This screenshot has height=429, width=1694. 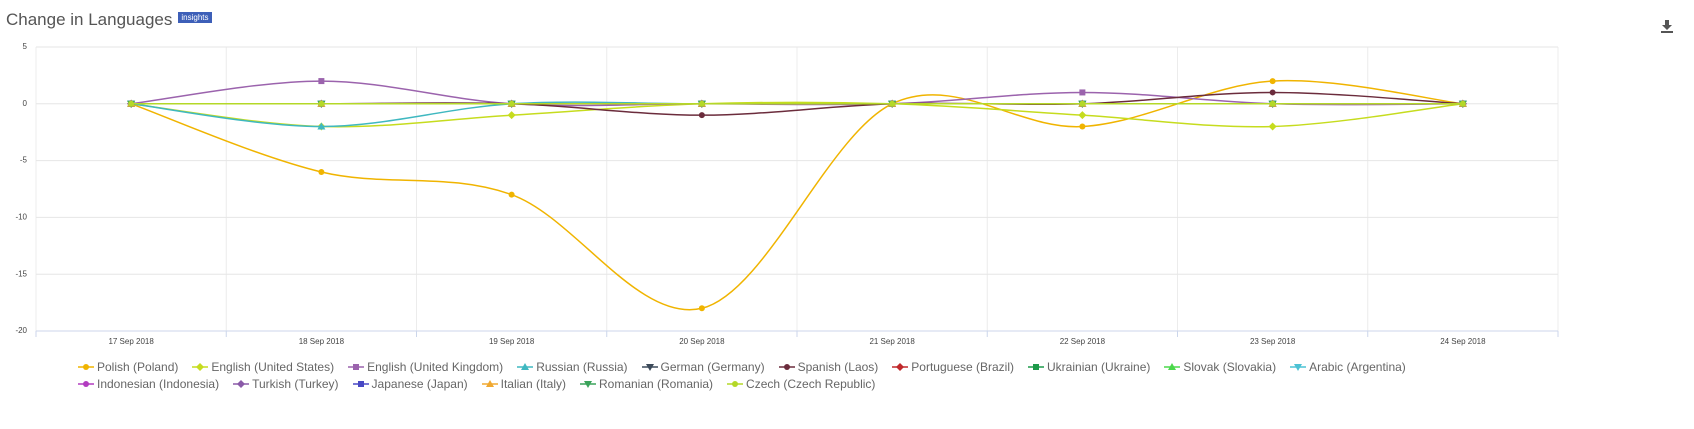 What do you see at coordinates (892, 341) in the screenshot?
I see `x-tick-label: 21 Sep 2018` at bounding box center [892, 341].